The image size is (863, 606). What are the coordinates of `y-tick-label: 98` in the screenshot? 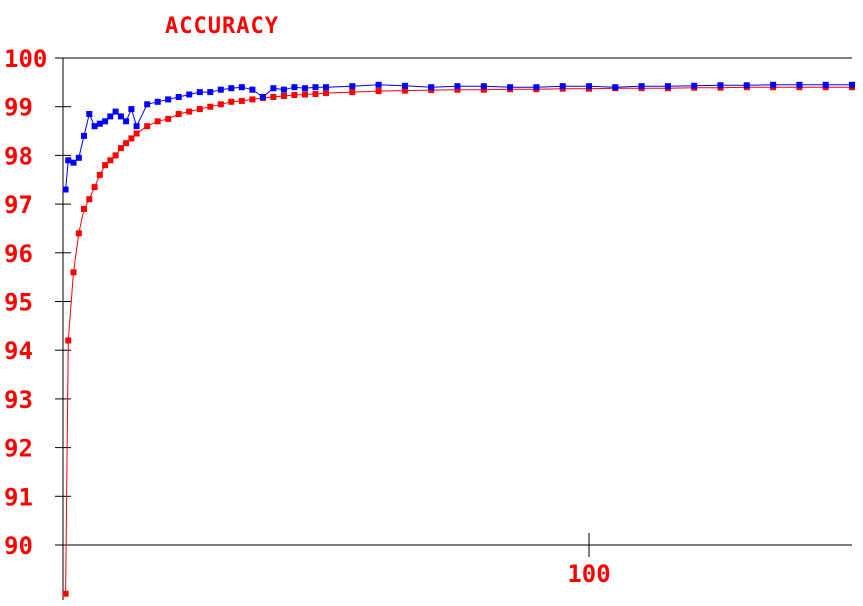 It's located at (18, 156).